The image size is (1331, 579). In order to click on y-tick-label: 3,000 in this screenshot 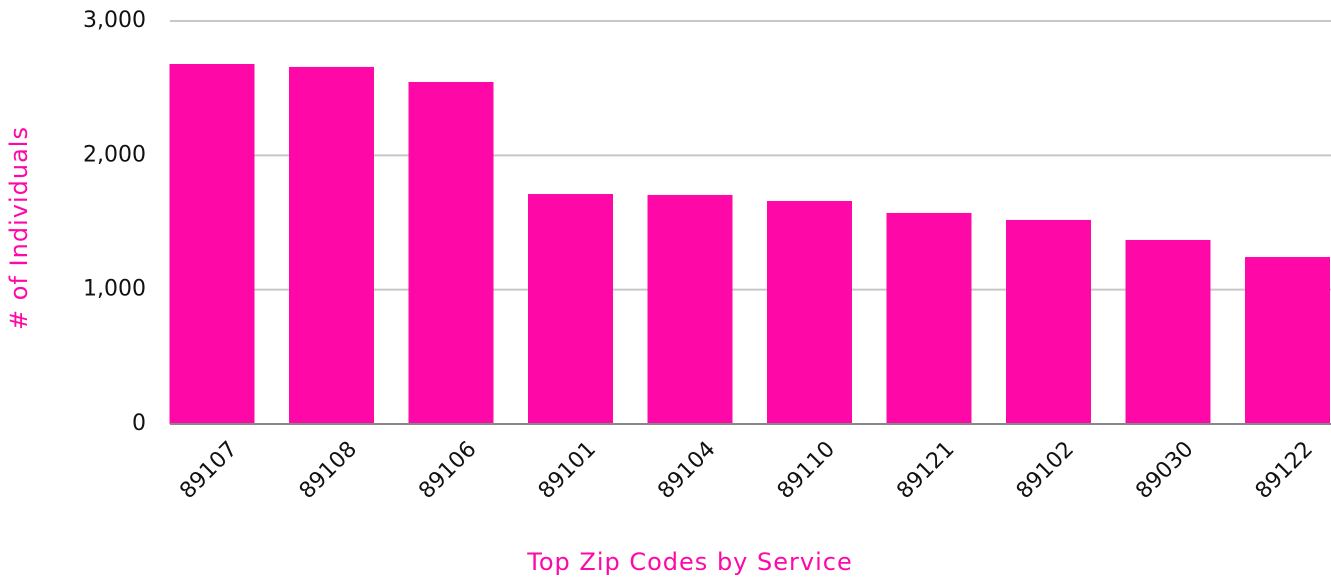, I will do `click(114, 20)`.